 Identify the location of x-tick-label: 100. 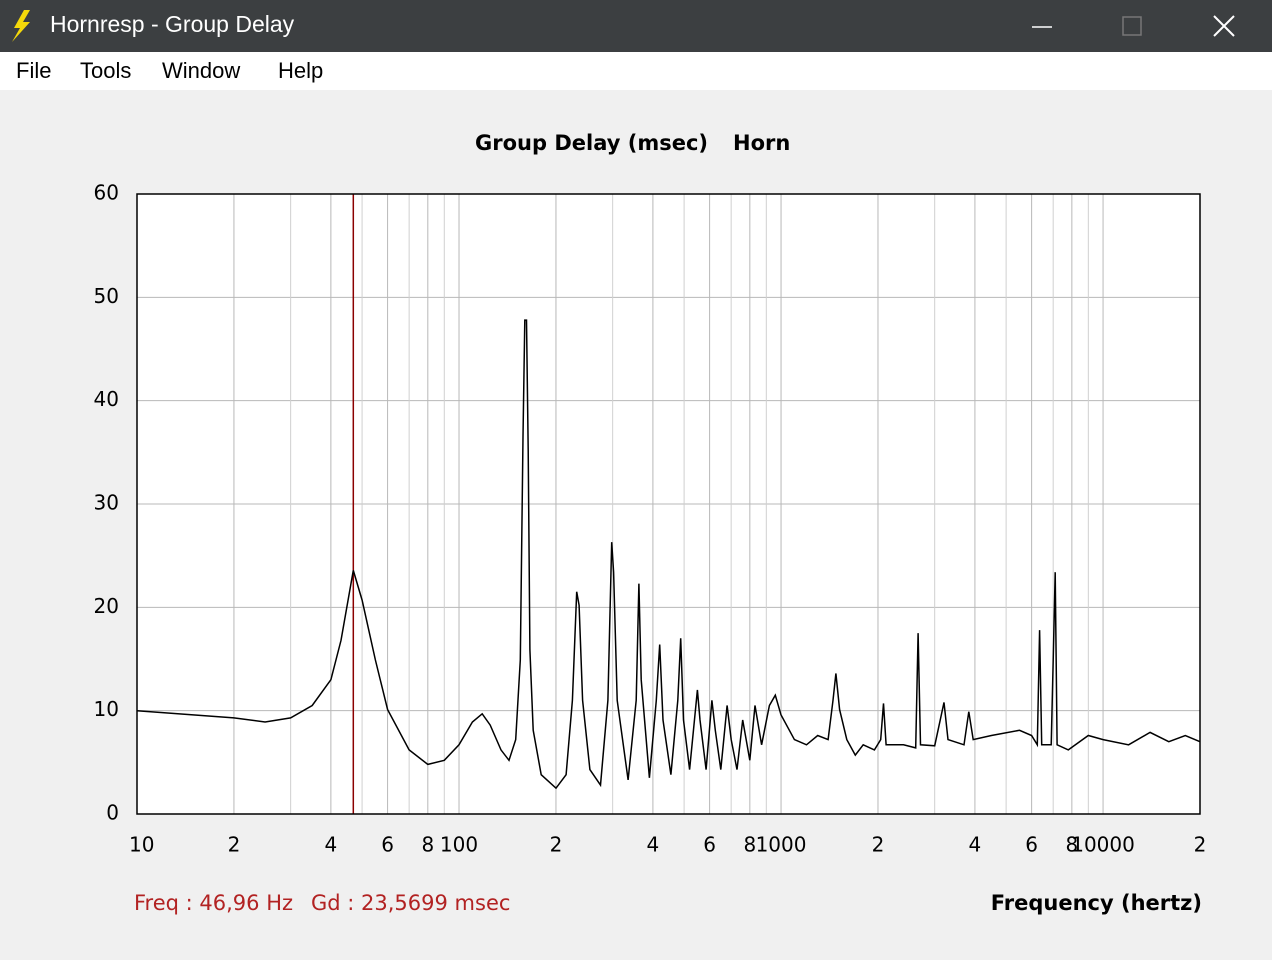
(459, 845).